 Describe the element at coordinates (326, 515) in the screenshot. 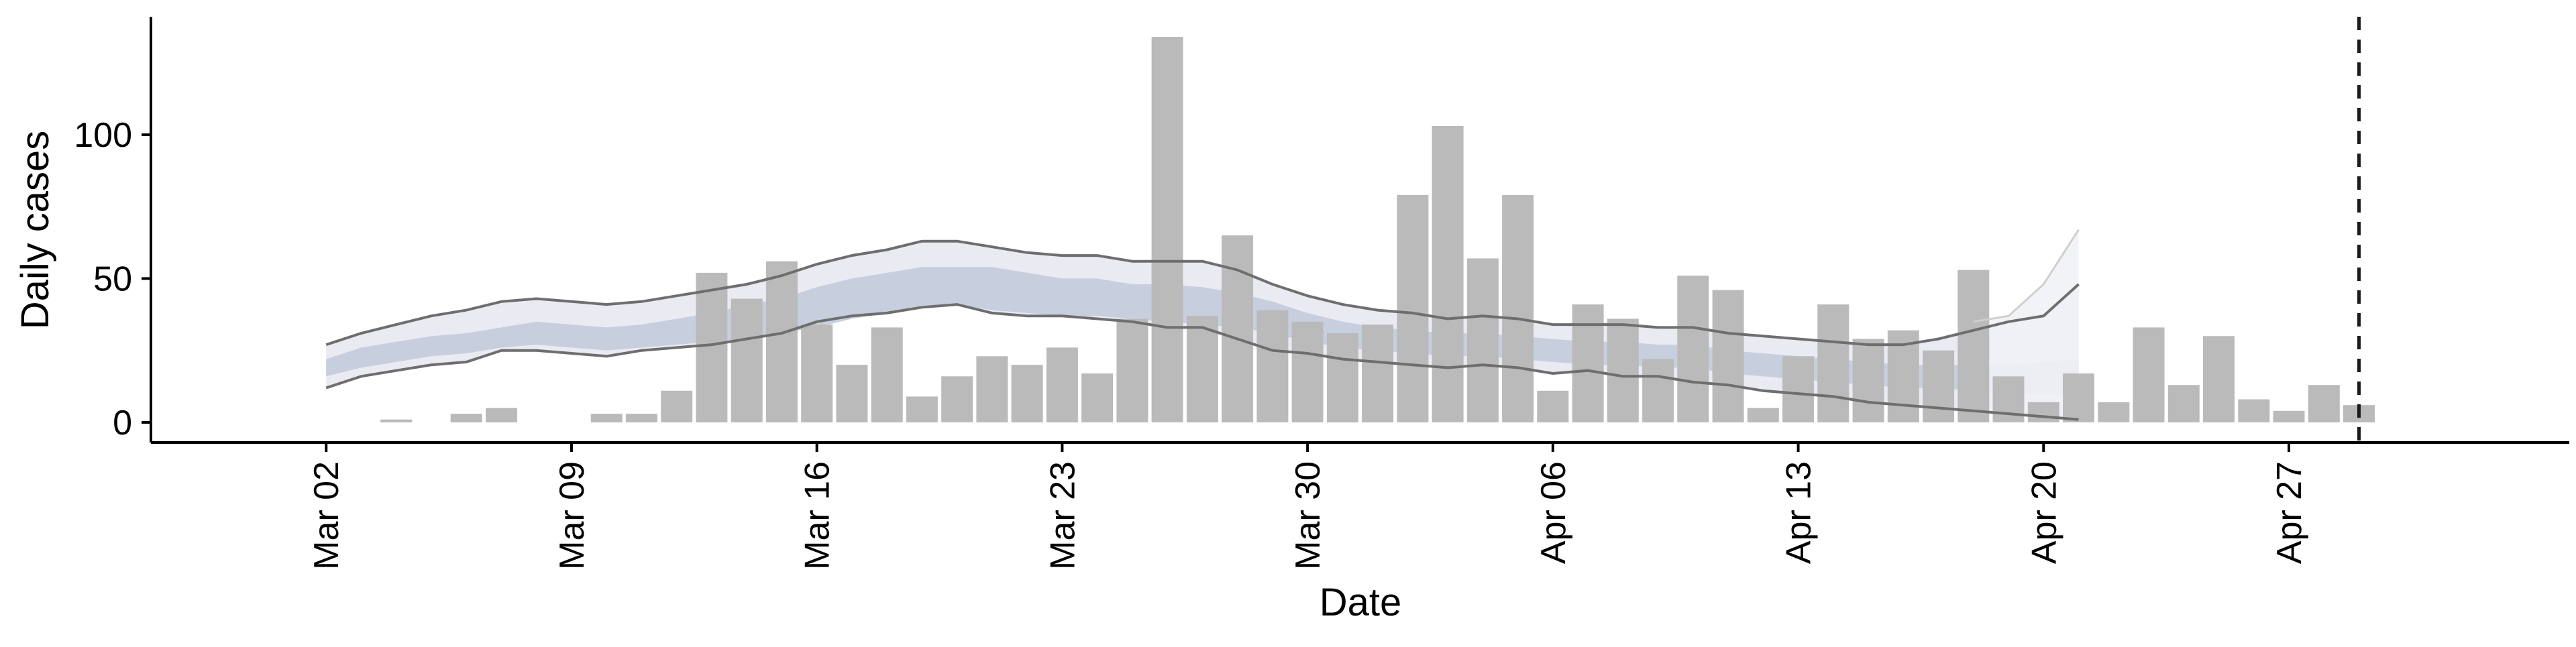

I see `x-tick-label-2020-03-02: Mar 02` at that location.